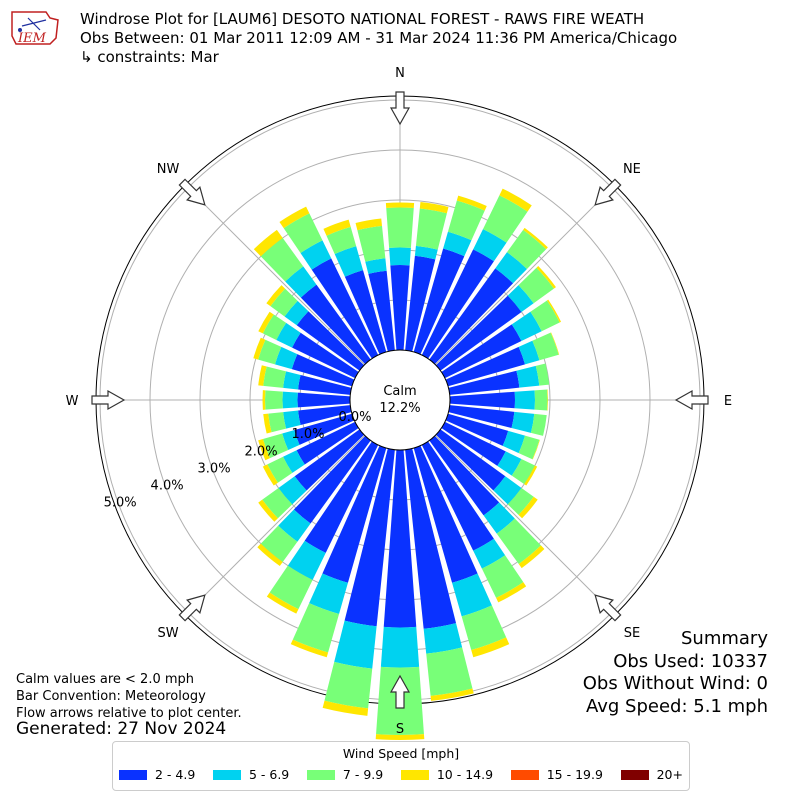 This screenshot has width=800, height=800. Describe the element at coordinates (121, 729) in the screenshot. I see `generated-date: Generated: 27 Nov 2024` at that location.